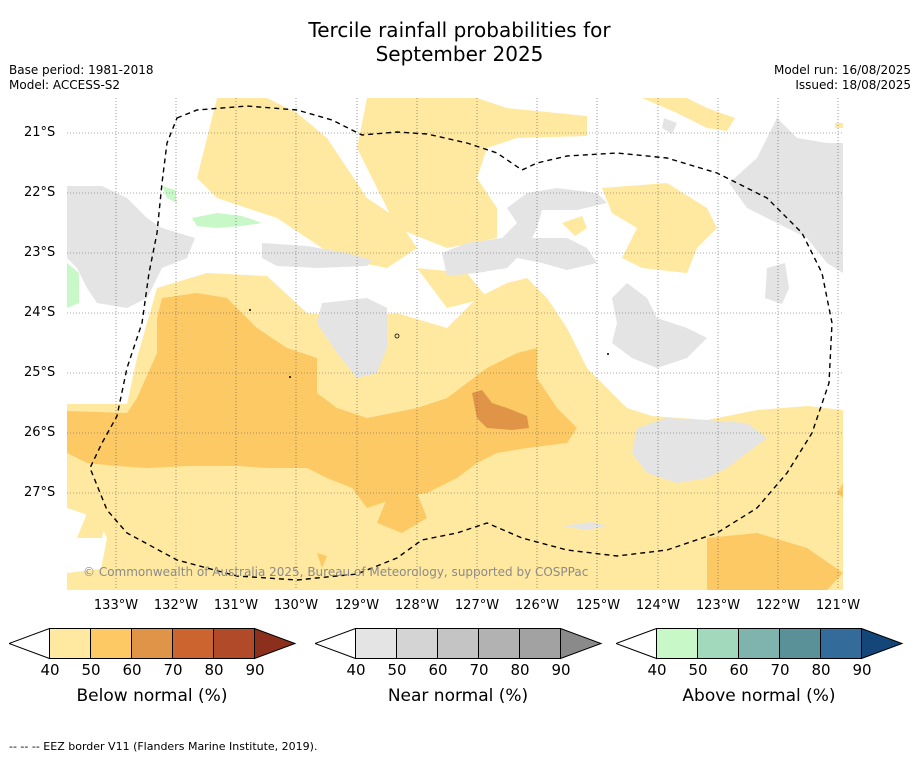 Image resolution: width=919 pixels, height=758 pixels. I want to click on lat-label: 22°S, so click(40, 192).